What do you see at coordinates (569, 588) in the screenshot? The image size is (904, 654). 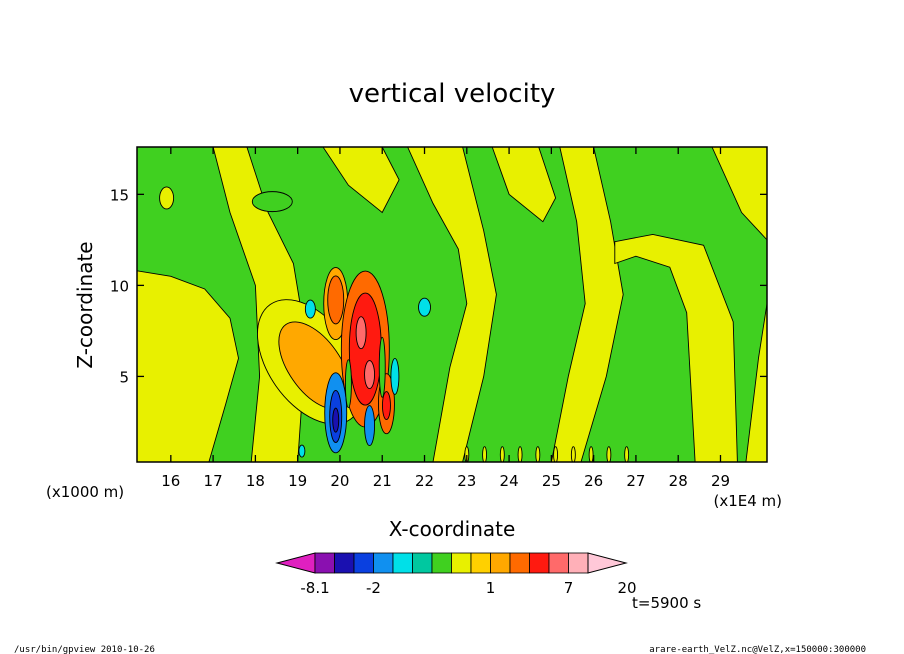 I see `colorbar-tick-label: 7` at bounding box center [569, 588].